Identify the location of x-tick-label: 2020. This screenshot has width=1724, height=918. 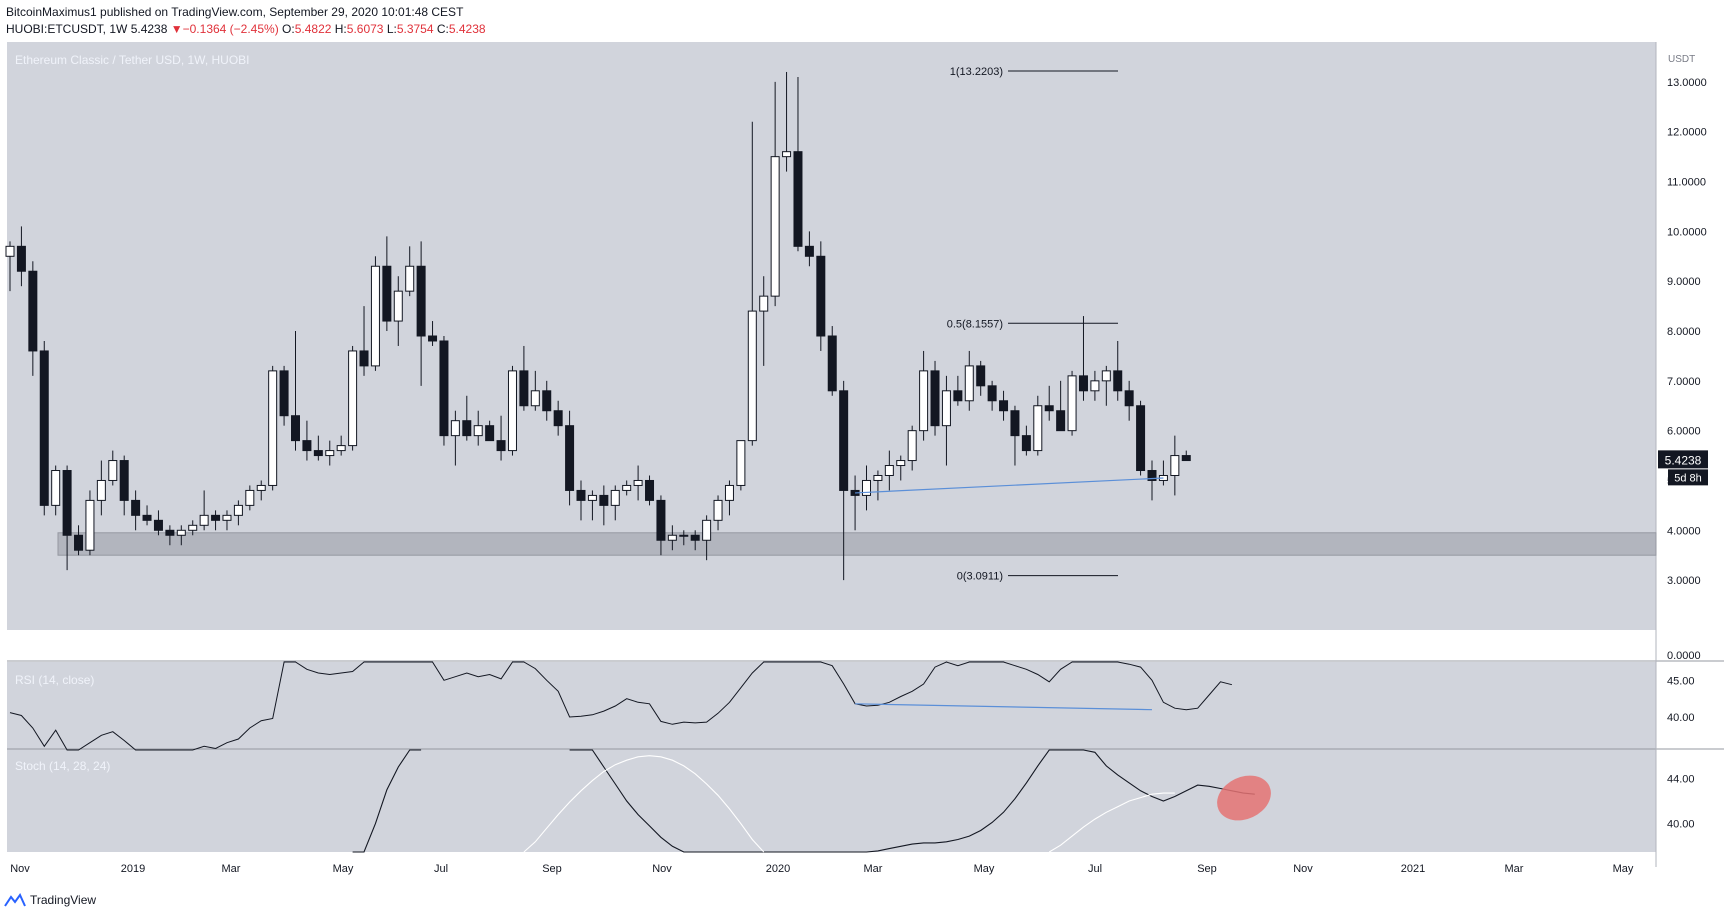
(778, 869).